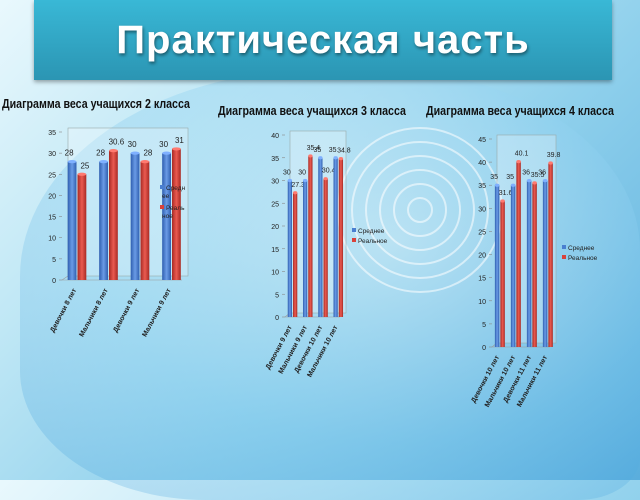 The width and height of the screenshot is (640, 500). Describe the element at coordinates (329, 171) in the screenshot. I see `data-label: 30.4` at that location.